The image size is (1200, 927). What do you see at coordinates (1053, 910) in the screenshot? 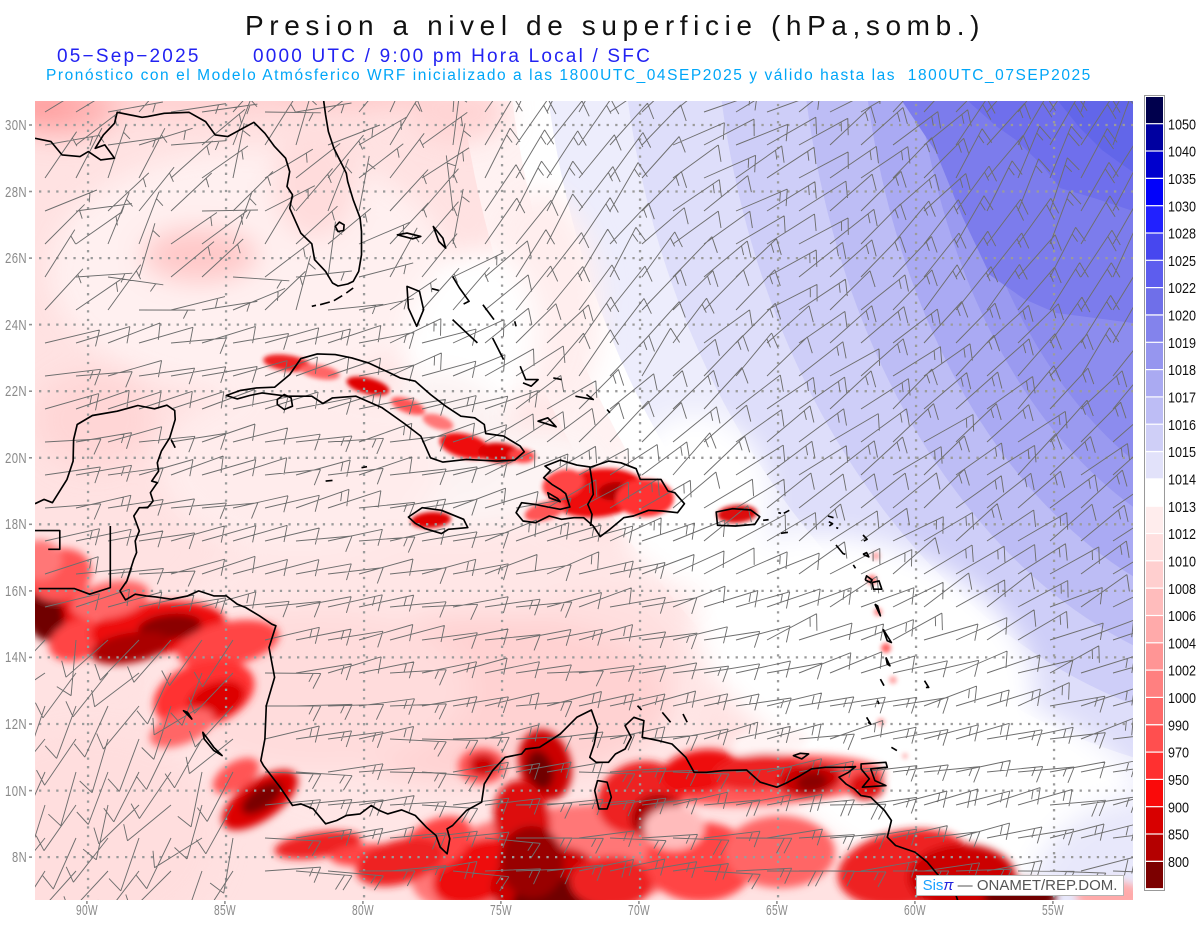
I see `svg-text: 55W` at bounding box center [1053, 910].